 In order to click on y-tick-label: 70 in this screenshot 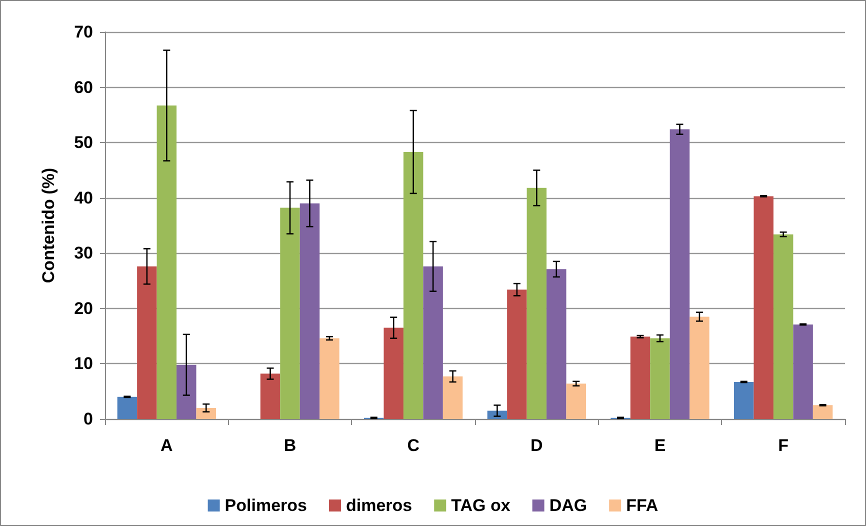, I will do `click(83, 32)`.